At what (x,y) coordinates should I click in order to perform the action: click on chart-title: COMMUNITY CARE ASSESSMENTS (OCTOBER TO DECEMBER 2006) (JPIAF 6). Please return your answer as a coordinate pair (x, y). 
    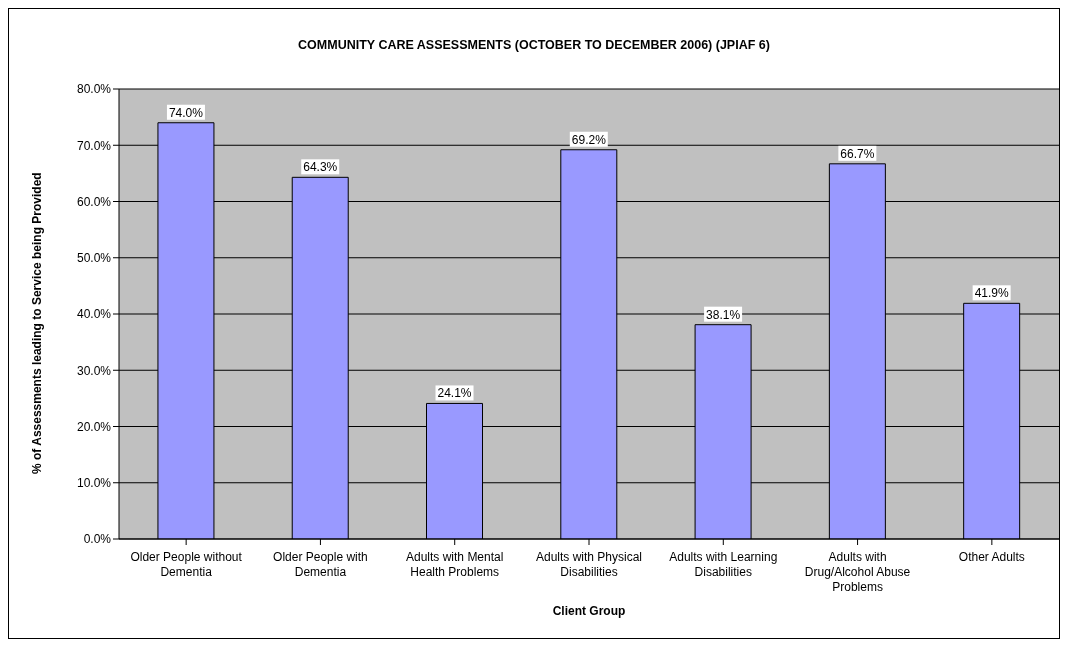
    Looking at the image, I should click on (534, 45).